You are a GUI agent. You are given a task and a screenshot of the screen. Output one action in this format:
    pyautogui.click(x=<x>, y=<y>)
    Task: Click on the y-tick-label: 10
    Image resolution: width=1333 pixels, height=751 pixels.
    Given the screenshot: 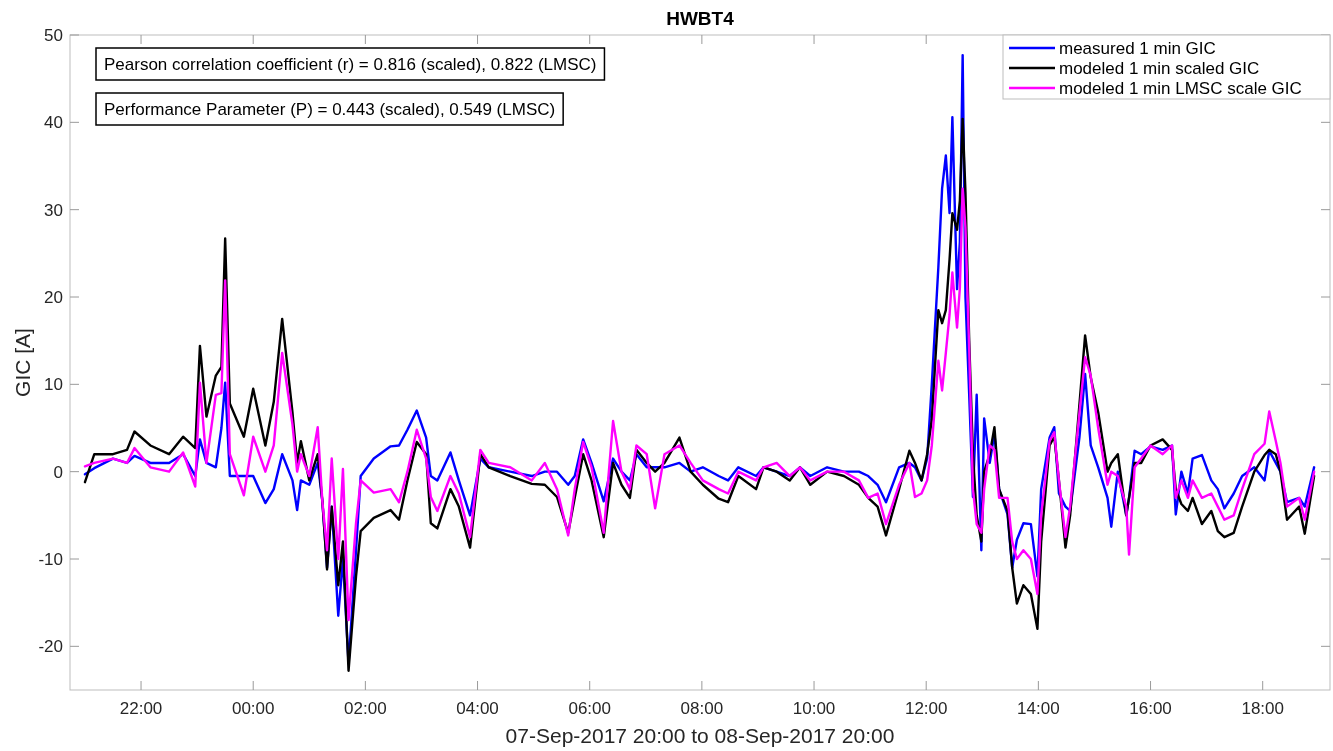 What is the action you would take?
    pyautogui.click(x=53, y=385)
    